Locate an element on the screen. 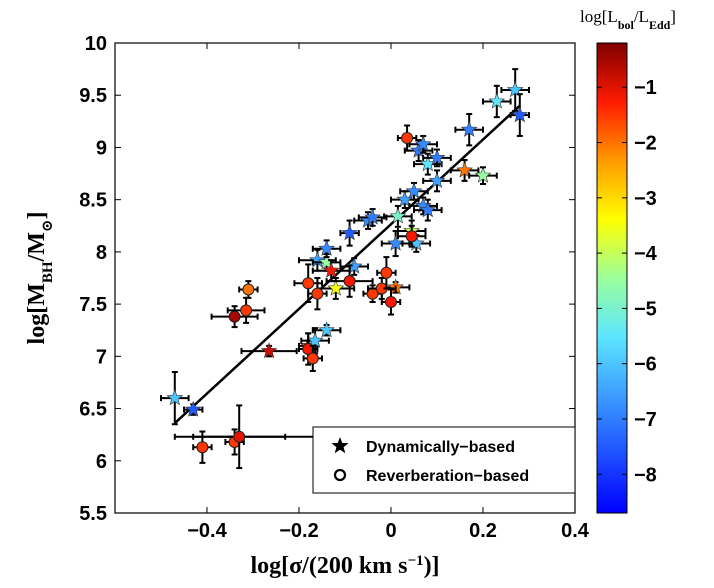 Image resolution: width=714 pixels, height=588 pixels. y-tick-label: 5.5 is located at coordinates (93, 514).